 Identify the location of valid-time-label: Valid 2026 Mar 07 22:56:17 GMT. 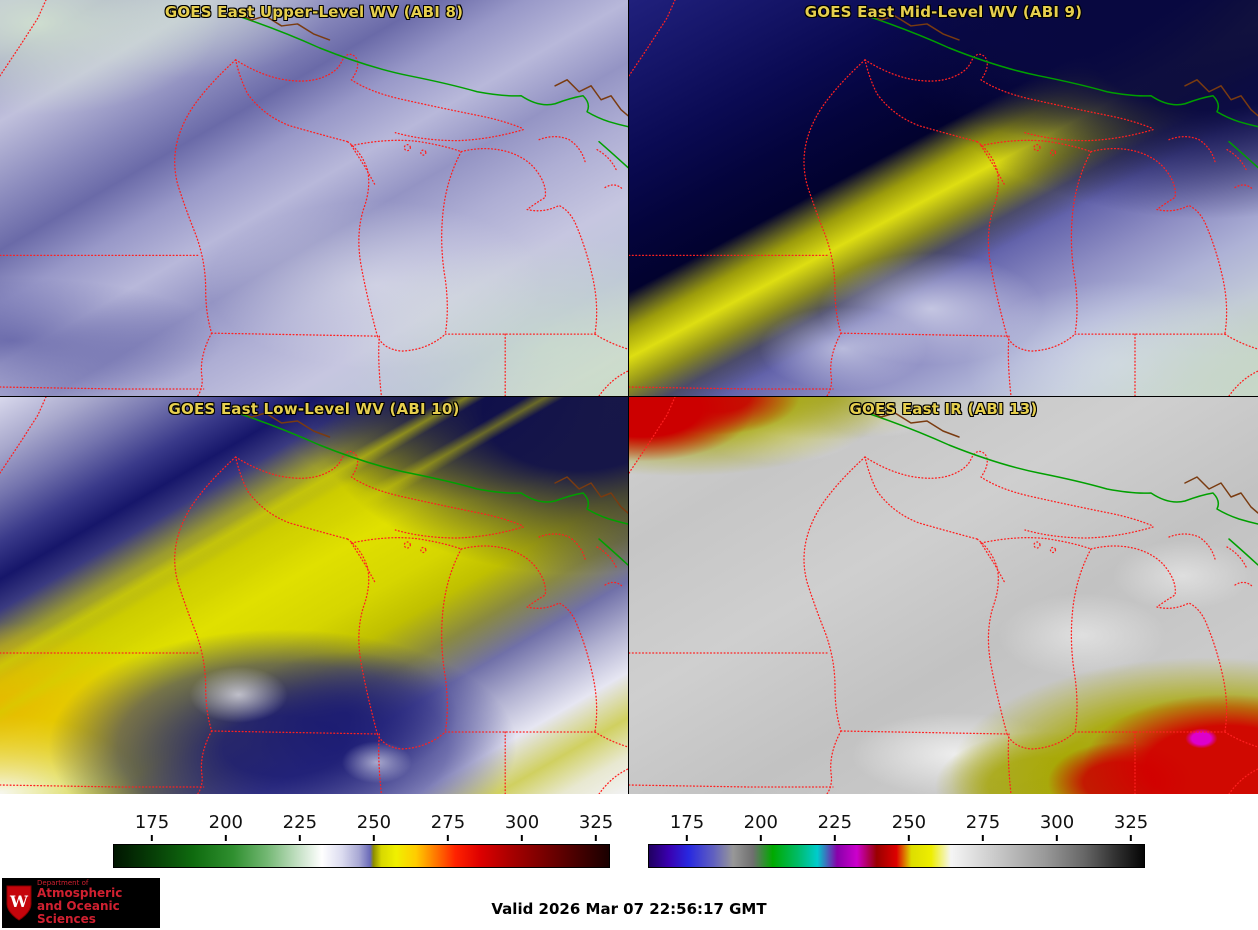
(629, 909).